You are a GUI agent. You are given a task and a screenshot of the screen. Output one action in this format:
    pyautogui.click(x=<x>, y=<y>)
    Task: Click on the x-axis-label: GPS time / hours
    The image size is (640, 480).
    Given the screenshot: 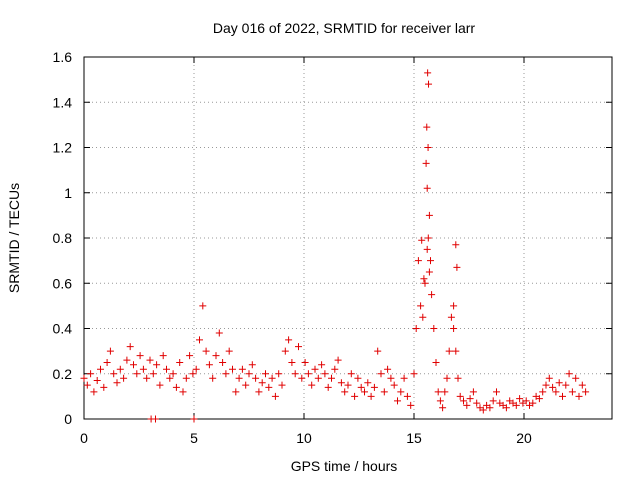 What is the action you would take?
    pyautogui.click(x=344, y=466)
    